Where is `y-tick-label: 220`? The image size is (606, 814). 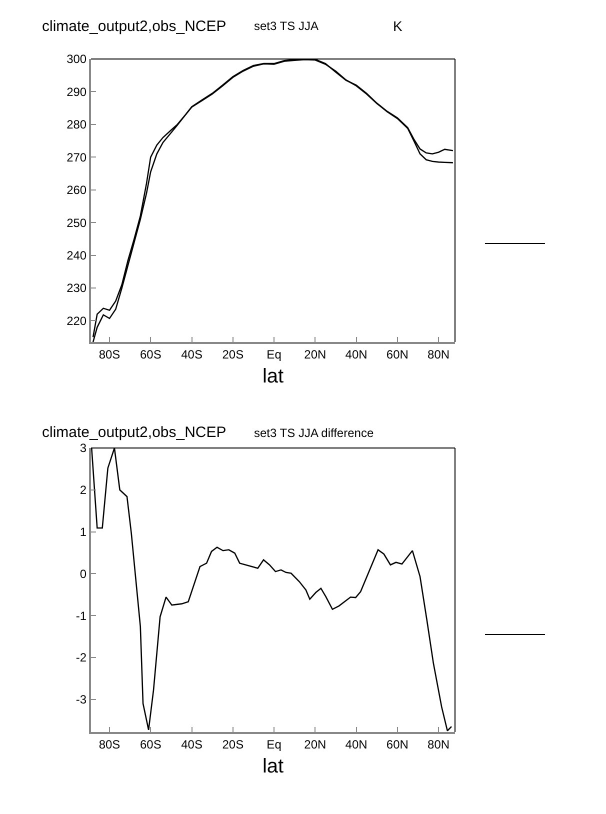 y-tick-label: 220 is located at coordinates (76, 321).